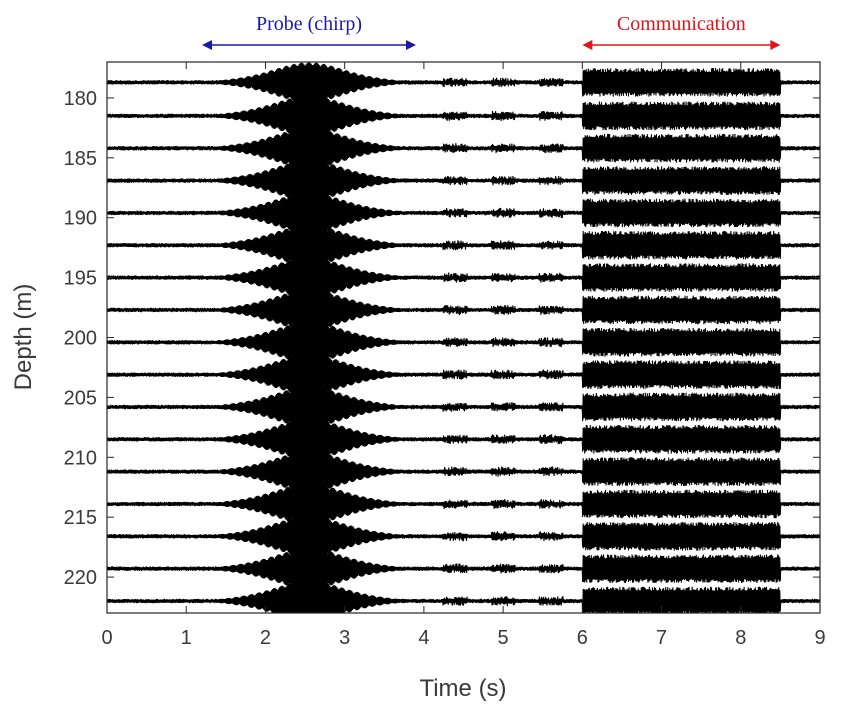 The width and height of the screenshot is (847, 704). Describe the element at coordinates (80, 518) in the screenshot. I see `y-tick-label: 215` at that location.